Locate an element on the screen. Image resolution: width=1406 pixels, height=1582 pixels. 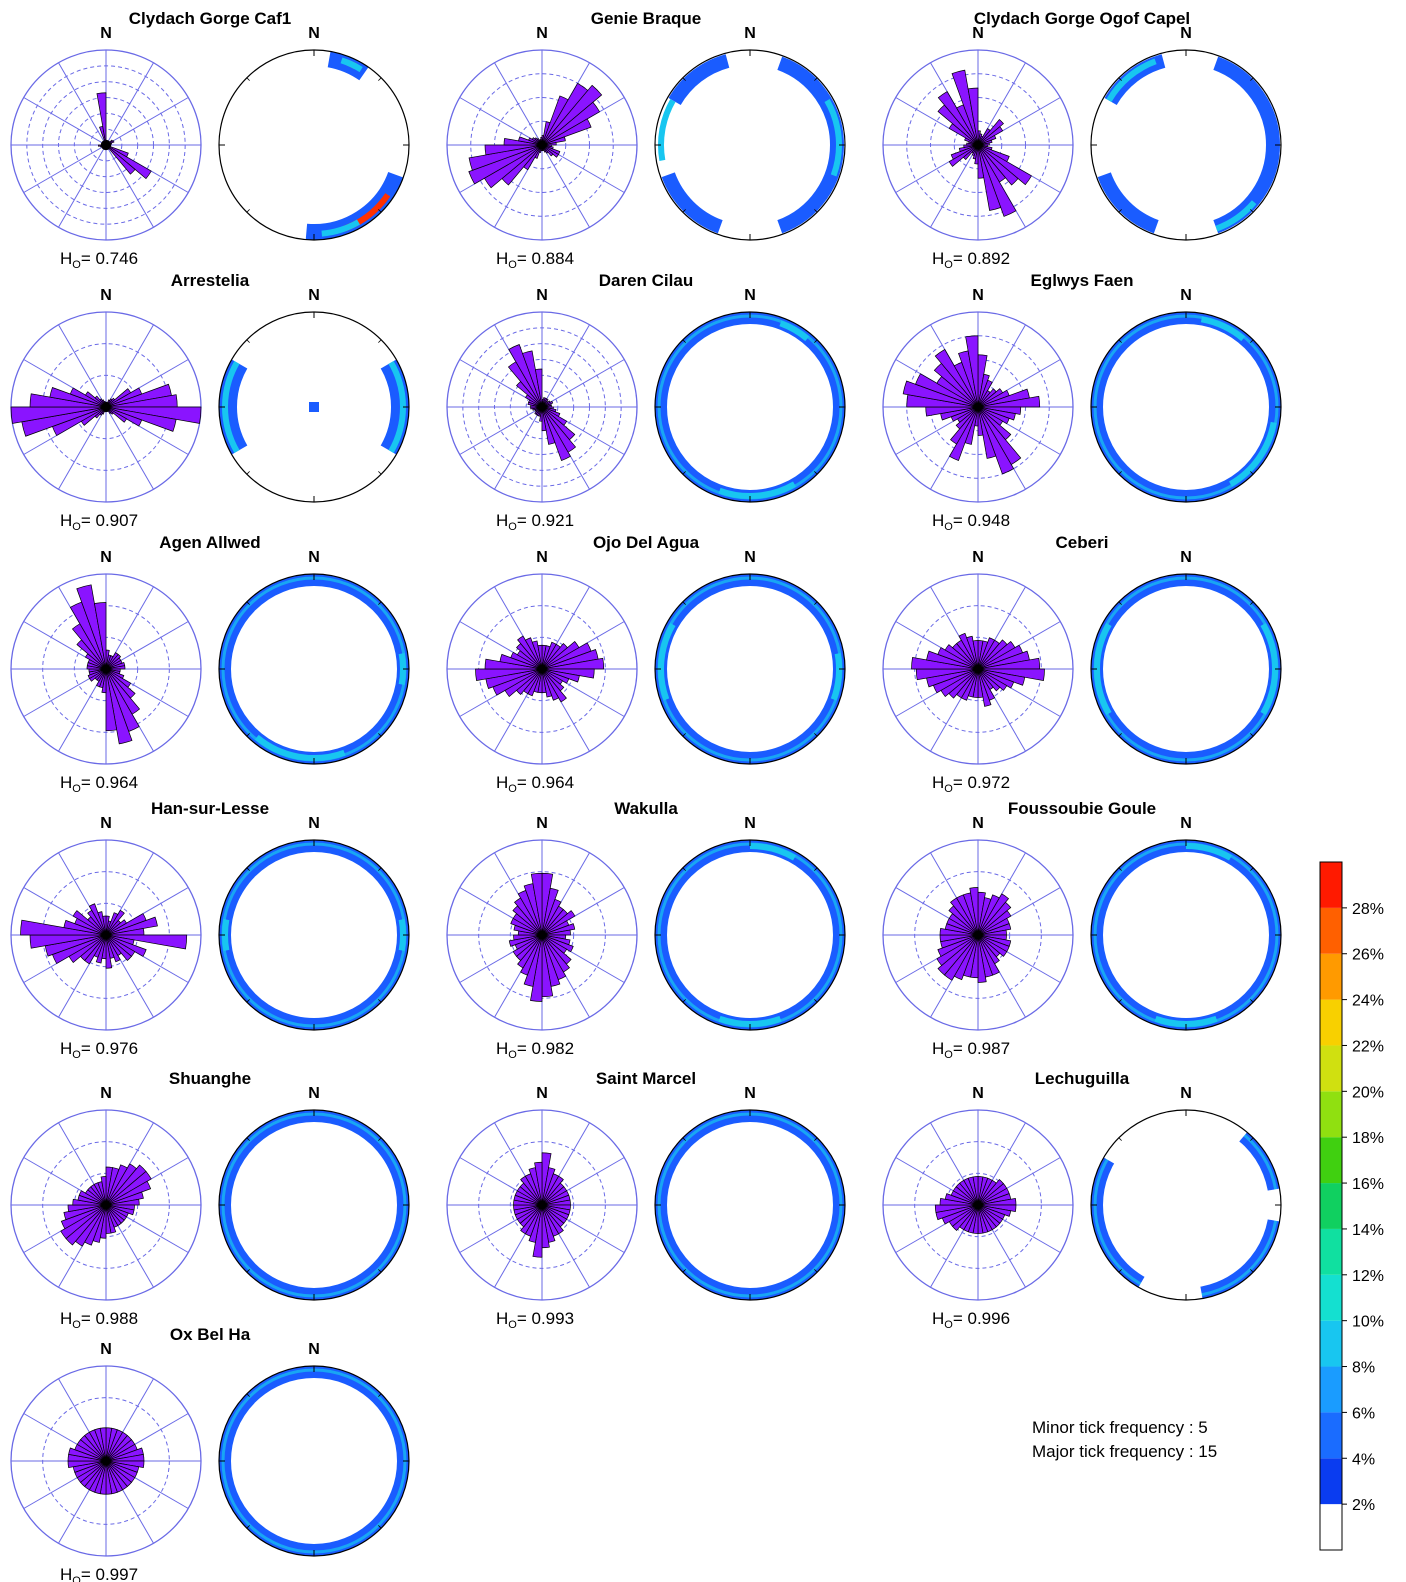
colorbar-label: 4% is located at coordinates (1363, 1459).